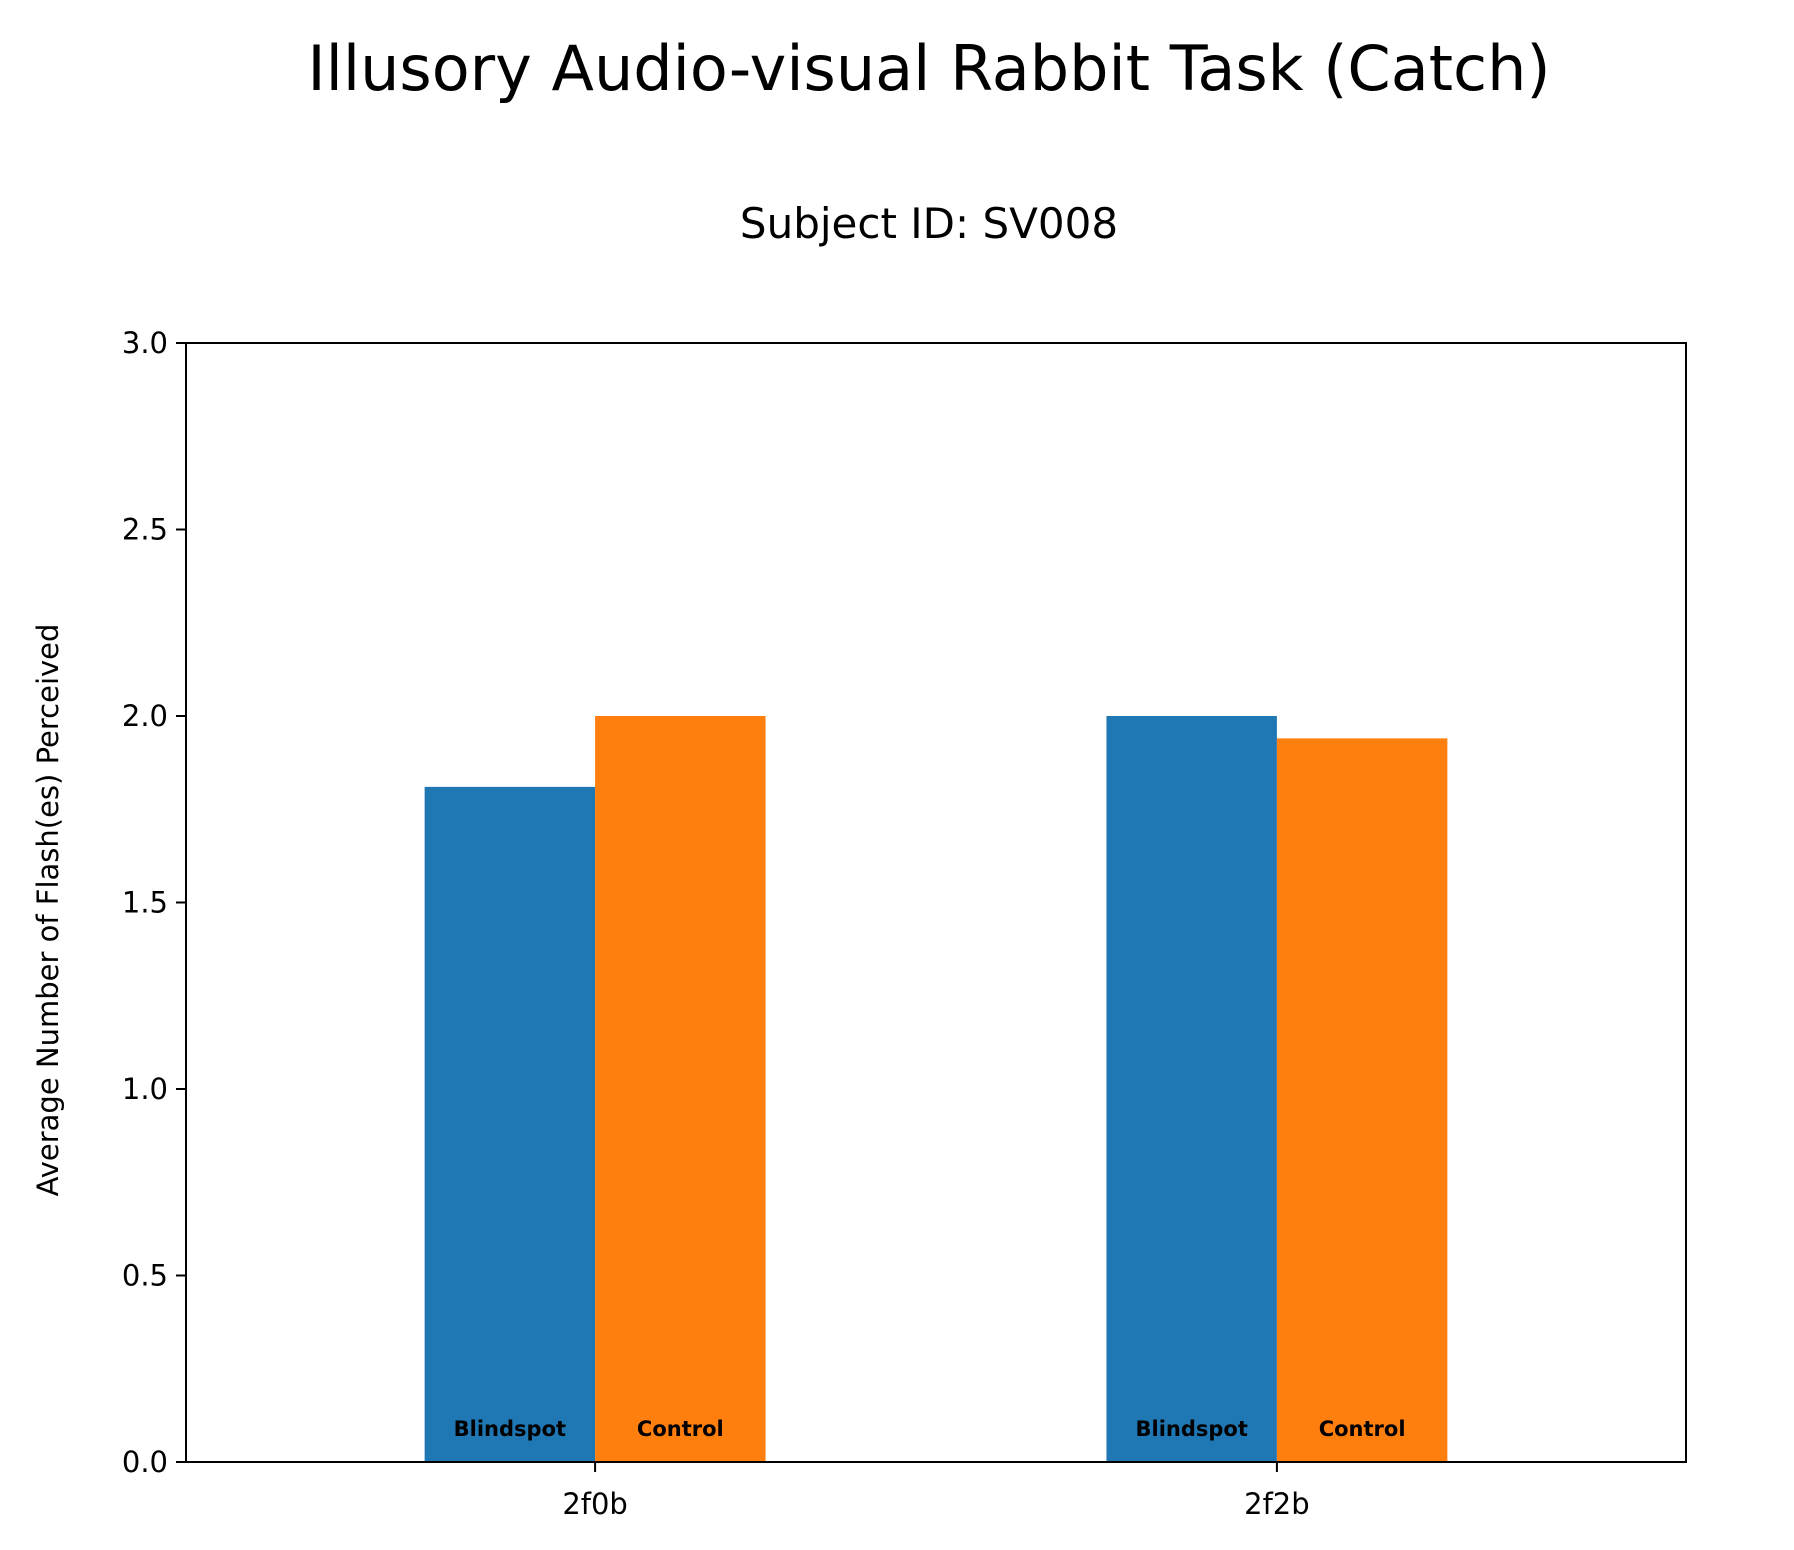 This screenshot has height=1550, width=1794. I want to click on y-tick-label: 0.5, so click(145, 1276).